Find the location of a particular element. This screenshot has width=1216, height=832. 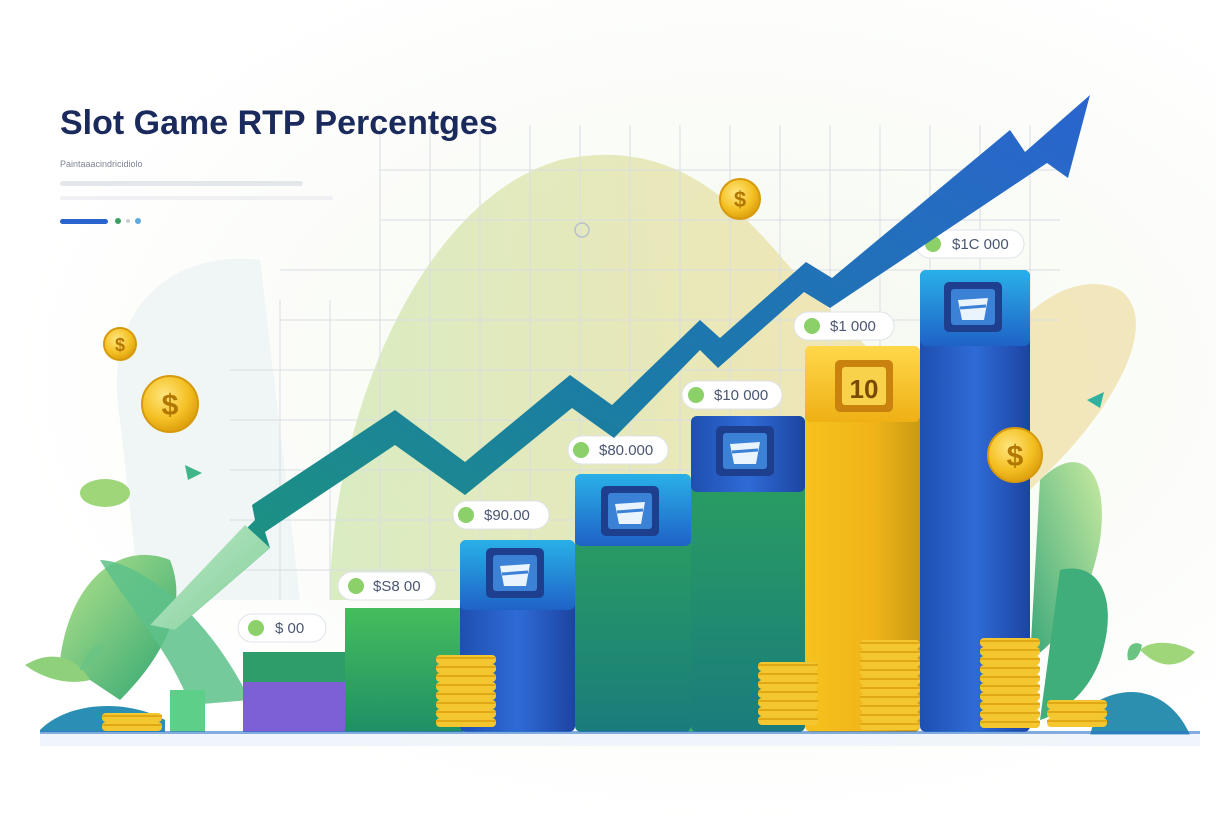

value-tag-text: $90.00 is located at coordinates (507, 515).